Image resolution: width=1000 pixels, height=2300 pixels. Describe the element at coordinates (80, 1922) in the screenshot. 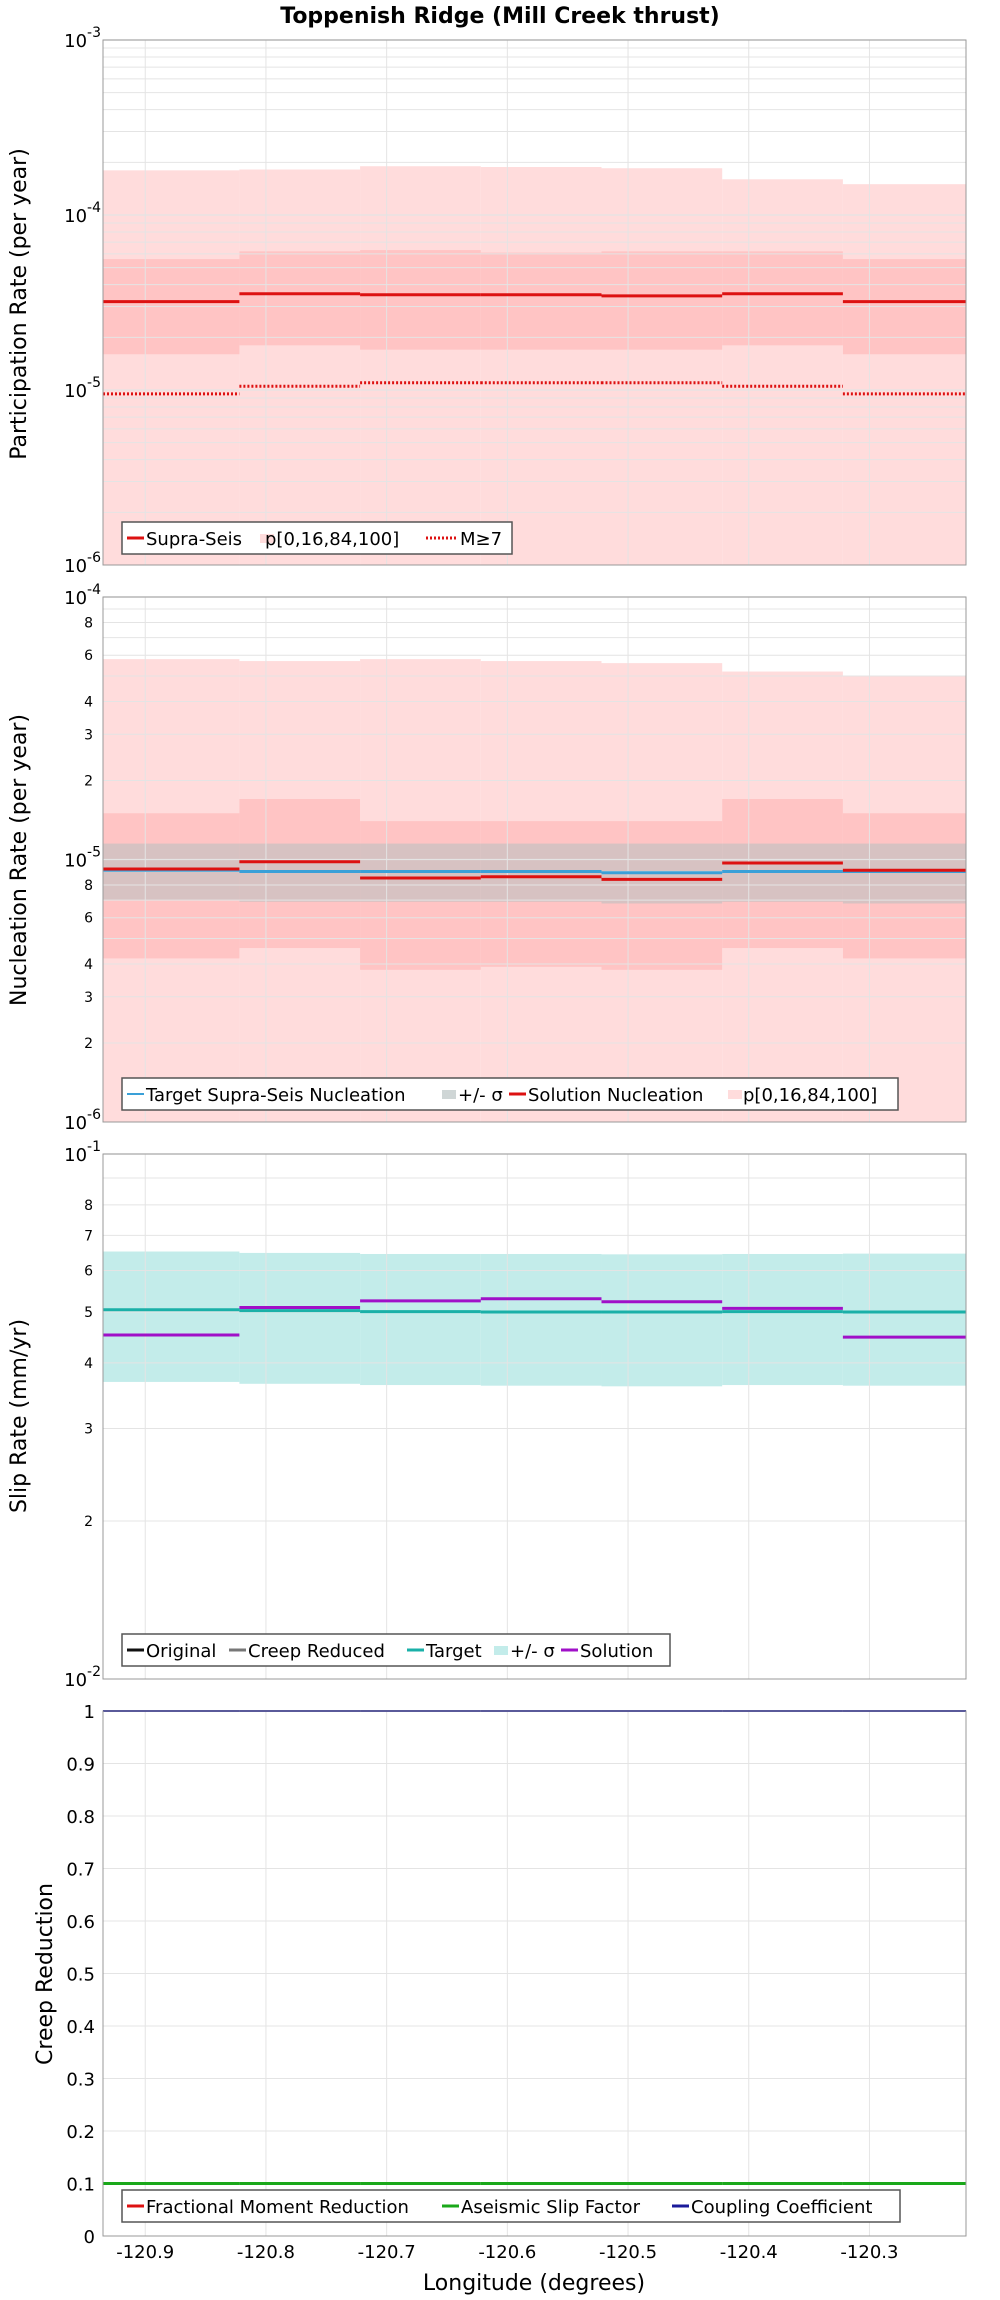

I see `y-tick-label: 0.6` at that location.